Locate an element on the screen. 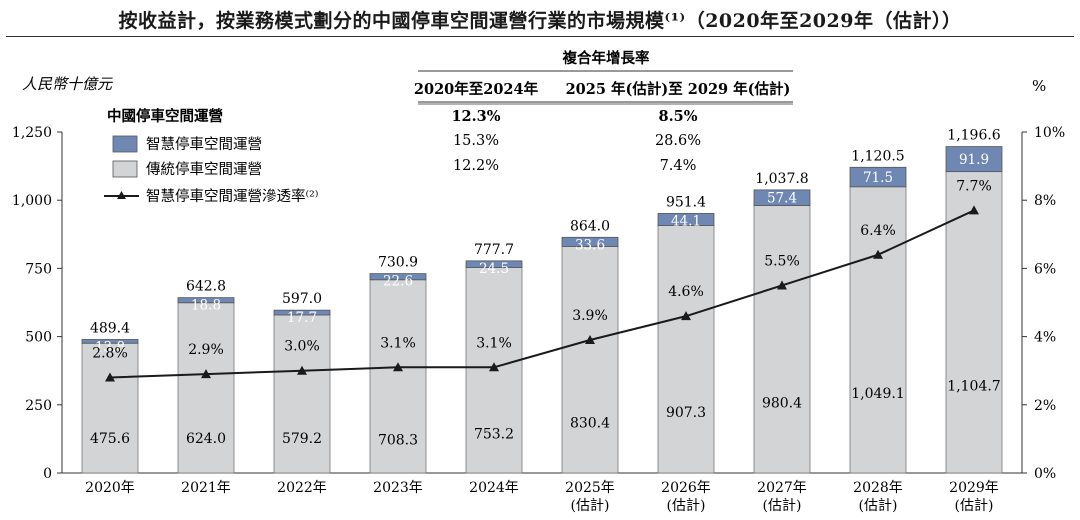 The image size is (1080, 520). y-tick-label: 1,250 is located at coordinates (32, 133).